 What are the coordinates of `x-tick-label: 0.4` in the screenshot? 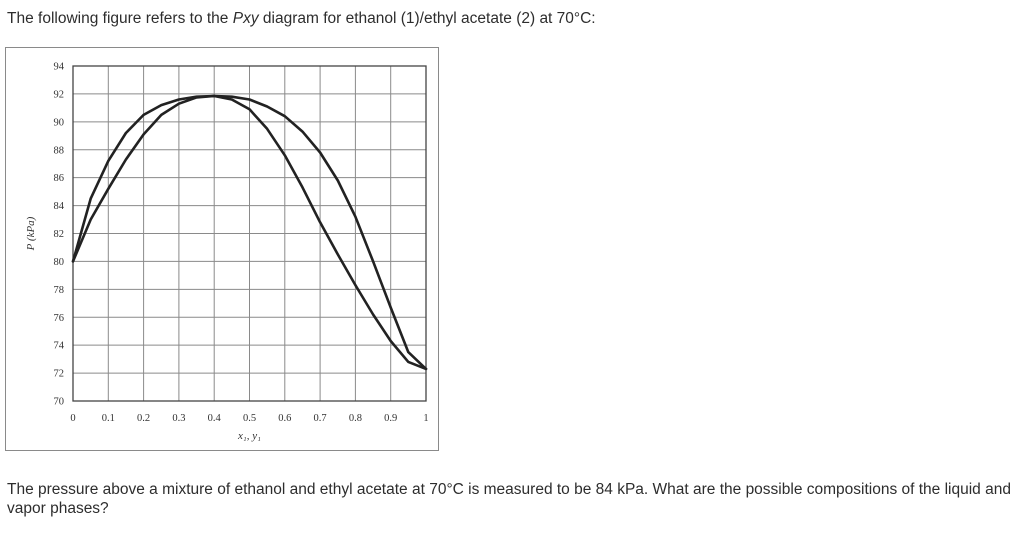 It's located at (215, 418).